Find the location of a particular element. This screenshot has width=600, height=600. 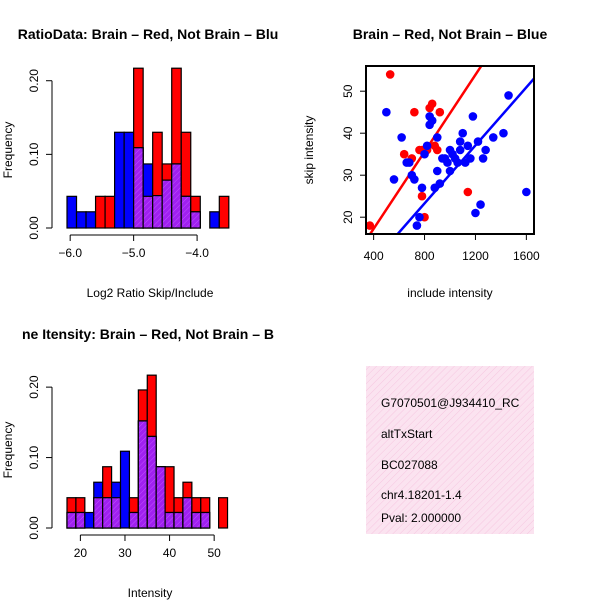

ratio-histogram-x-tick-label: −6.0 is located at coordinates (70, 253).